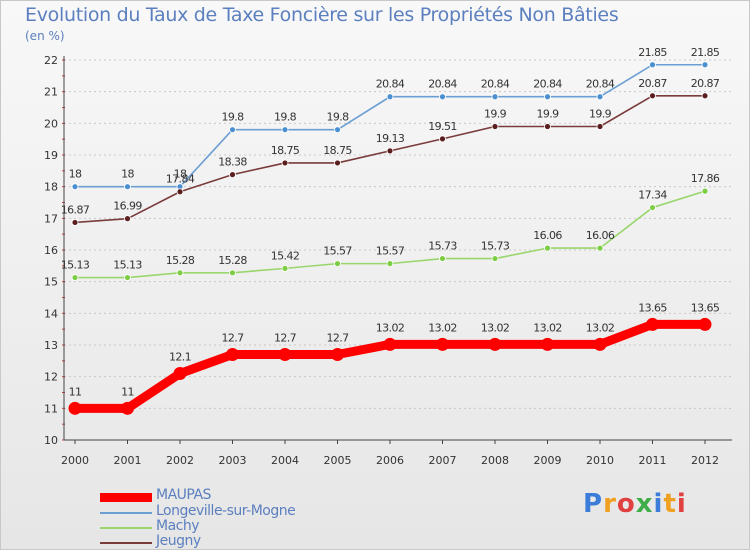  Describe the element at coordinates (495, 246) in the screenshot. I see `data-label: 15.73` at that location.